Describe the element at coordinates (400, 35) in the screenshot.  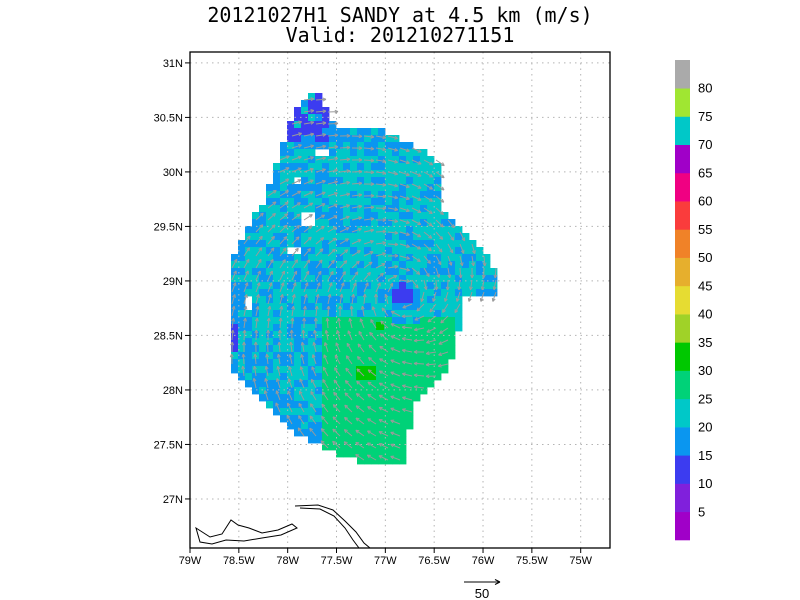
I see `valid-time-subtitle: Valid: 201210271151` at that location.